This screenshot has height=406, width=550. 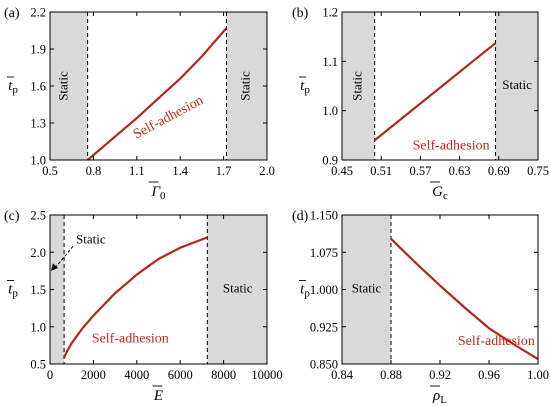 What do you see at coordinates (158, 396) in the screenshot?
I see `x-axis-title: E` at bounding box center [158, 396].